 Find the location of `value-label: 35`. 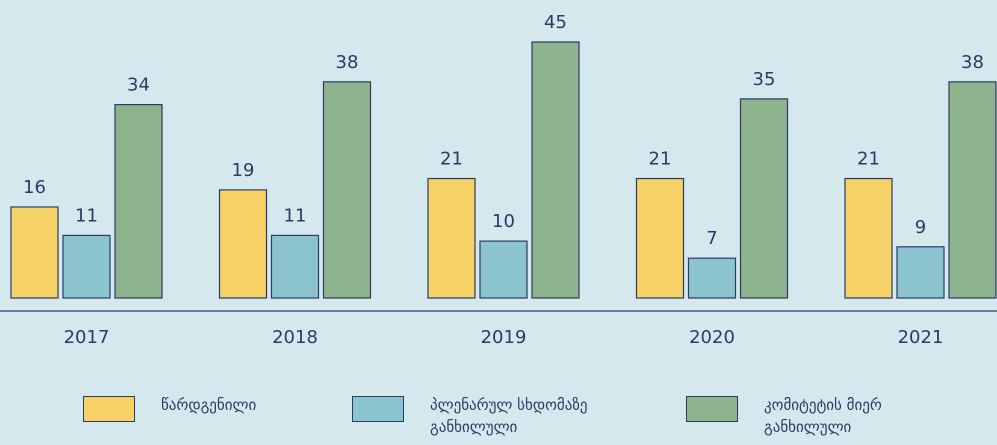

value-label: 35 is located at coordinates (764, 79).